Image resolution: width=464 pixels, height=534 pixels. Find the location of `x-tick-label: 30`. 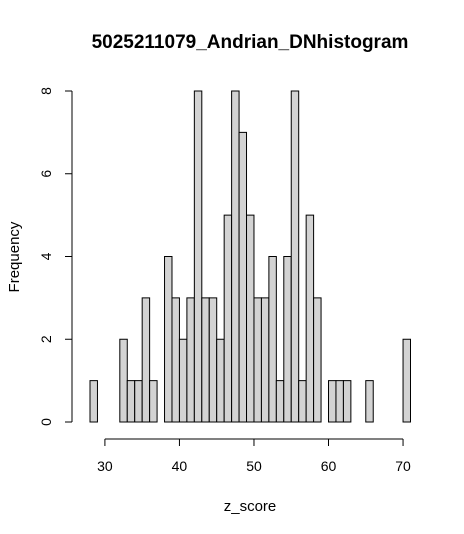

x-tick-label: 30 is located at coordinates (105, 466).